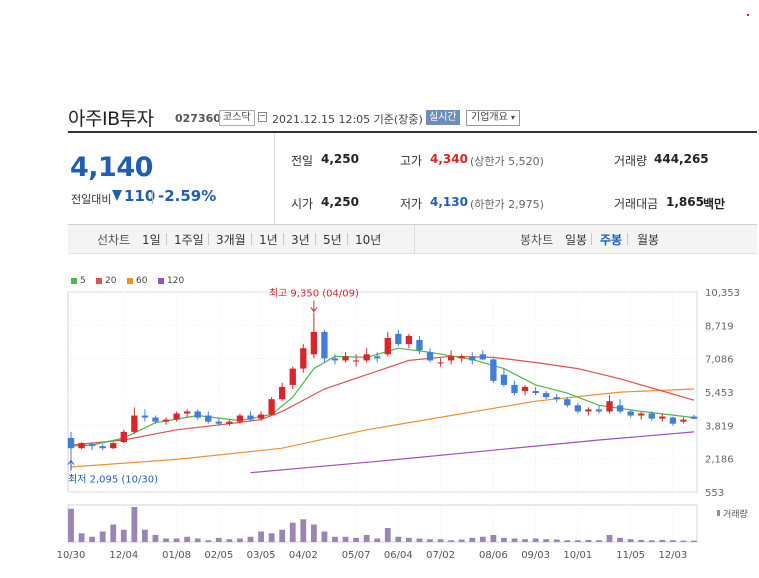 This screenshot has height=578, width=759. What do you see at coordinates (535, 555) in the screenshot?
I see `x-tick-label: 09/03` at bounding box center [535, 555].